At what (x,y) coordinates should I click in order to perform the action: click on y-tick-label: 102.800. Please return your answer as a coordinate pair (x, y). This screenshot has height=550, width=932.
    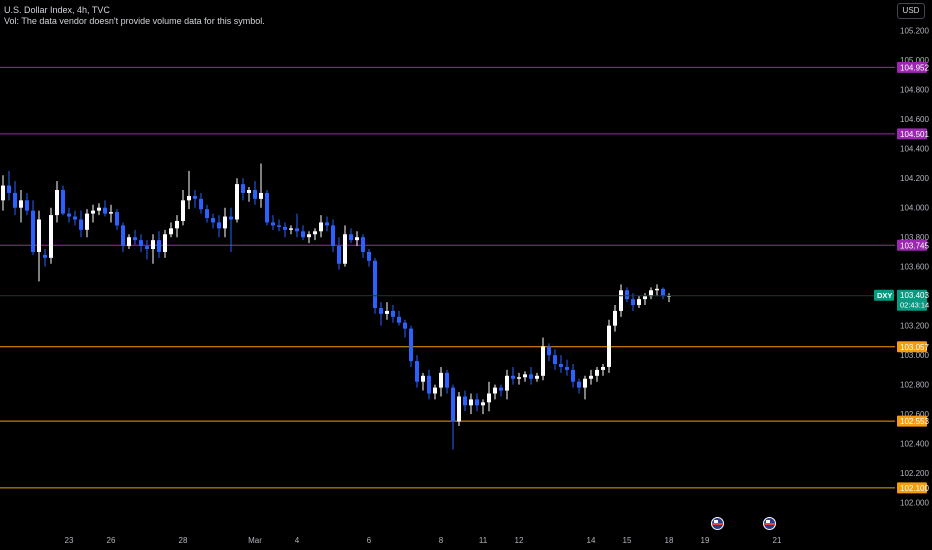
    Looking at the image, I should click on (914, 385).